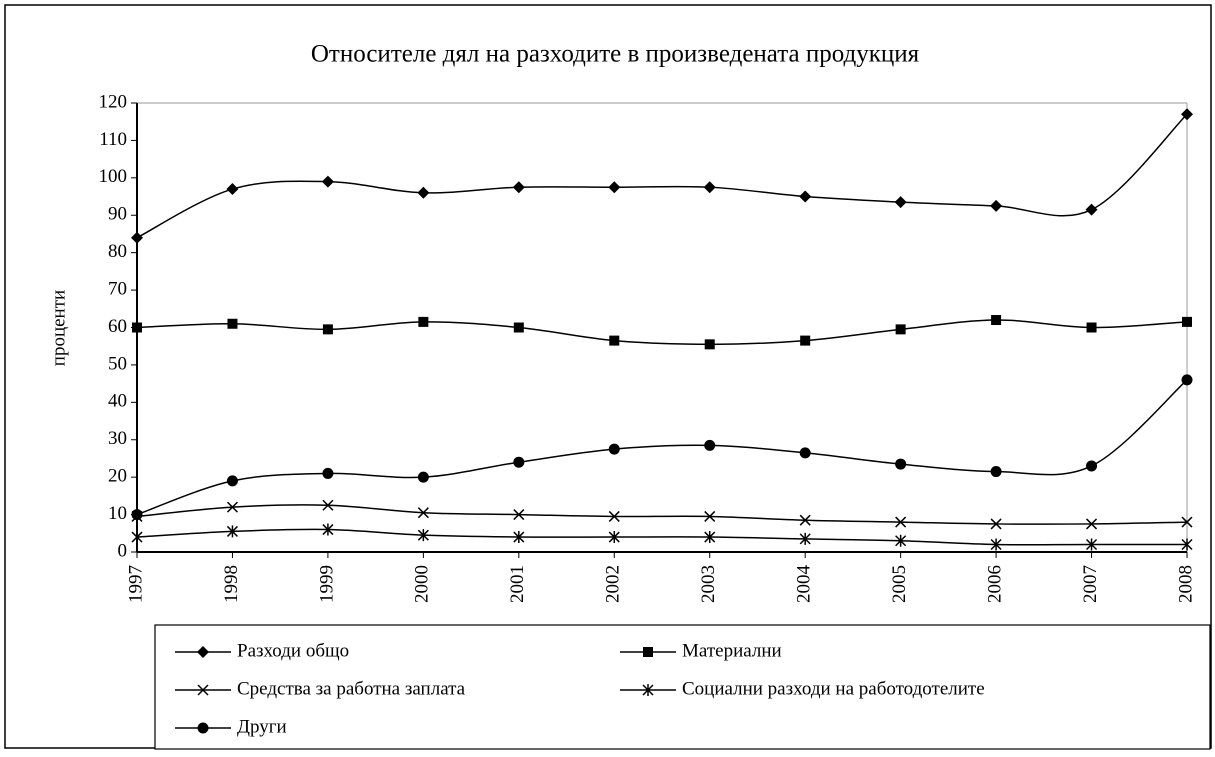 This screenshot has height=757, width=1215. What do you see at coordinates (351, 688) in the screenshot?
I see `legend-label: Средства за работна заплата` at bounding box center [351, 688].